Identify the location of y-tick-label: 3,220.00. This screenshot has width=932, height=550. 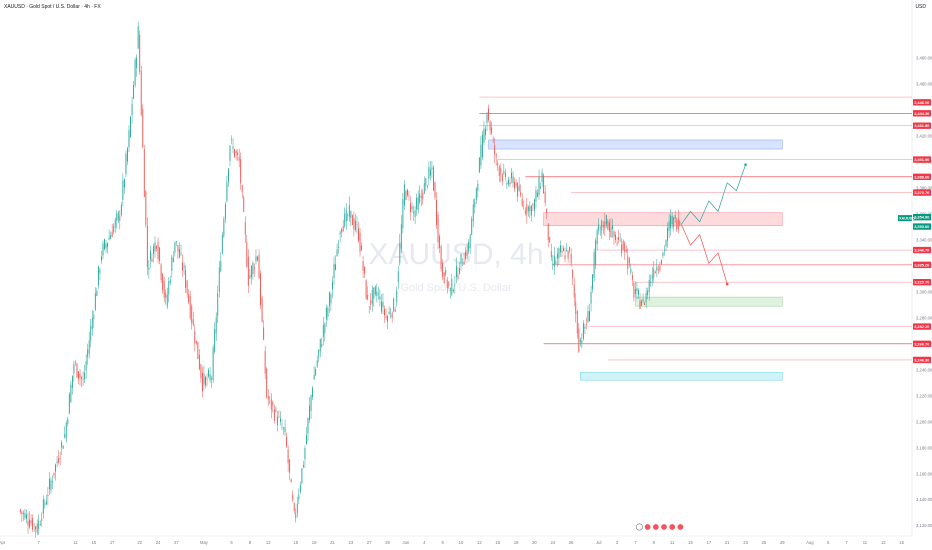
(924, 395).